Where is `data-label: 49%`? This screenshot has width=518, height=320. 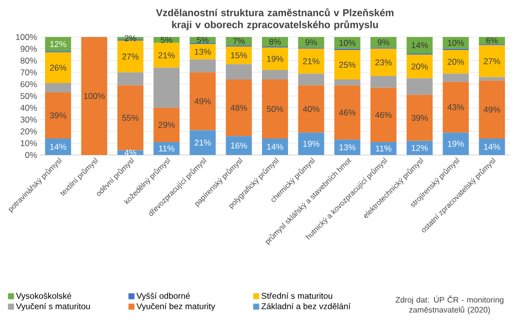
data-label: 49% is located at coordinates (492, 109).